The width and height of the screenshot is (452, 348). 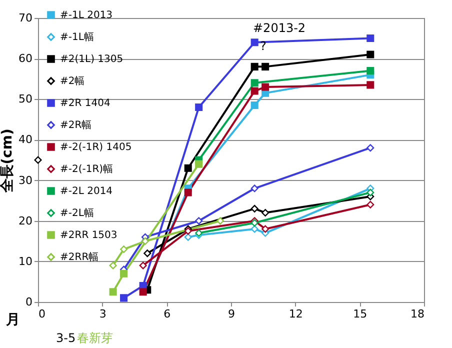 I want to click on legend-label: #-2(-1R) 1405, so click(x=96, y=147).